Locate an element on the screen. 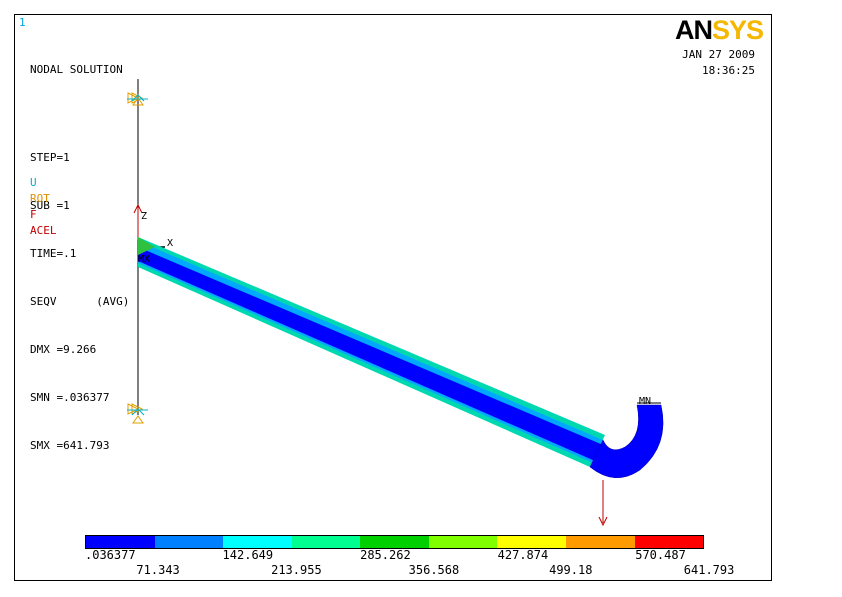 The width and height of the screenshot is (842, 597). smn-value: SMN =.036377 is located at coordinates (70, 397).